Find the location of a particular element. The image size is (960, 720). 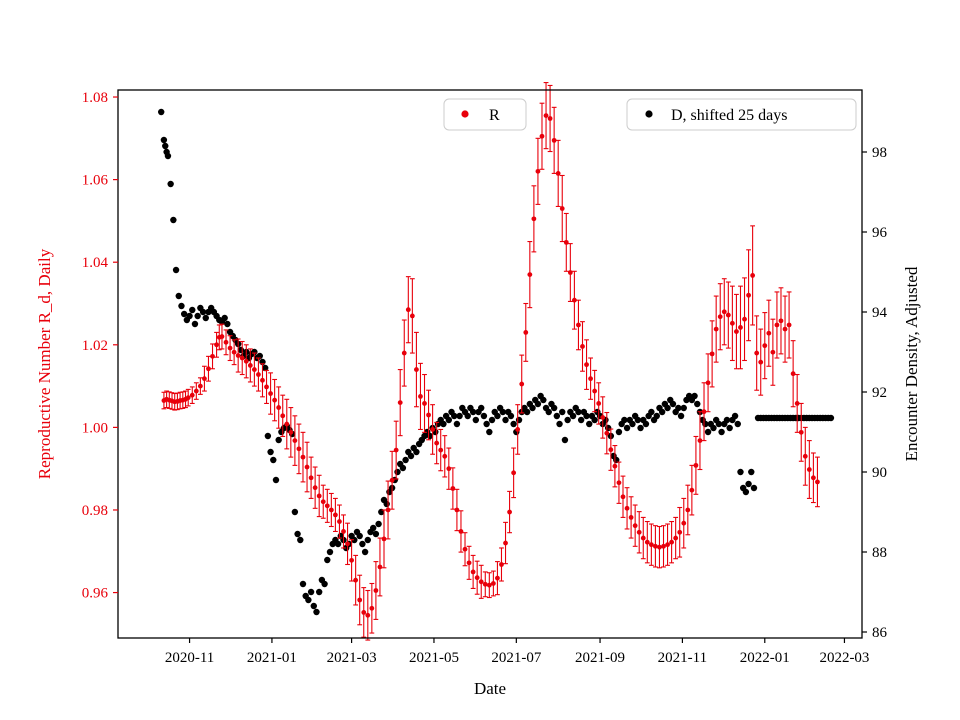

svg-text: 2021-07 is located at coordinates (516, 658).